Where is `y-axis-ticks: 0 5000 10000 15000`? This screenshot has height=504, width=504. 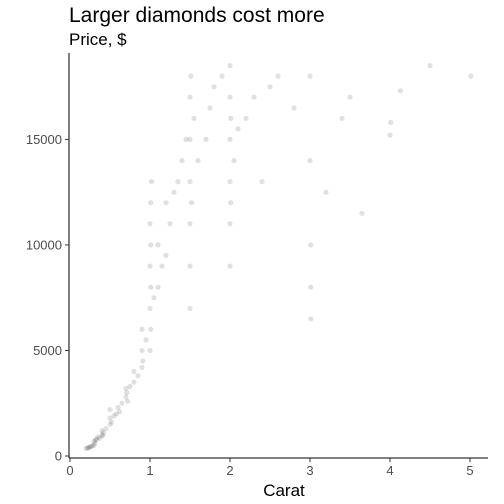 y-axis-ticks: 0 5000 10000 15000 is located at coordinates (47, 298).